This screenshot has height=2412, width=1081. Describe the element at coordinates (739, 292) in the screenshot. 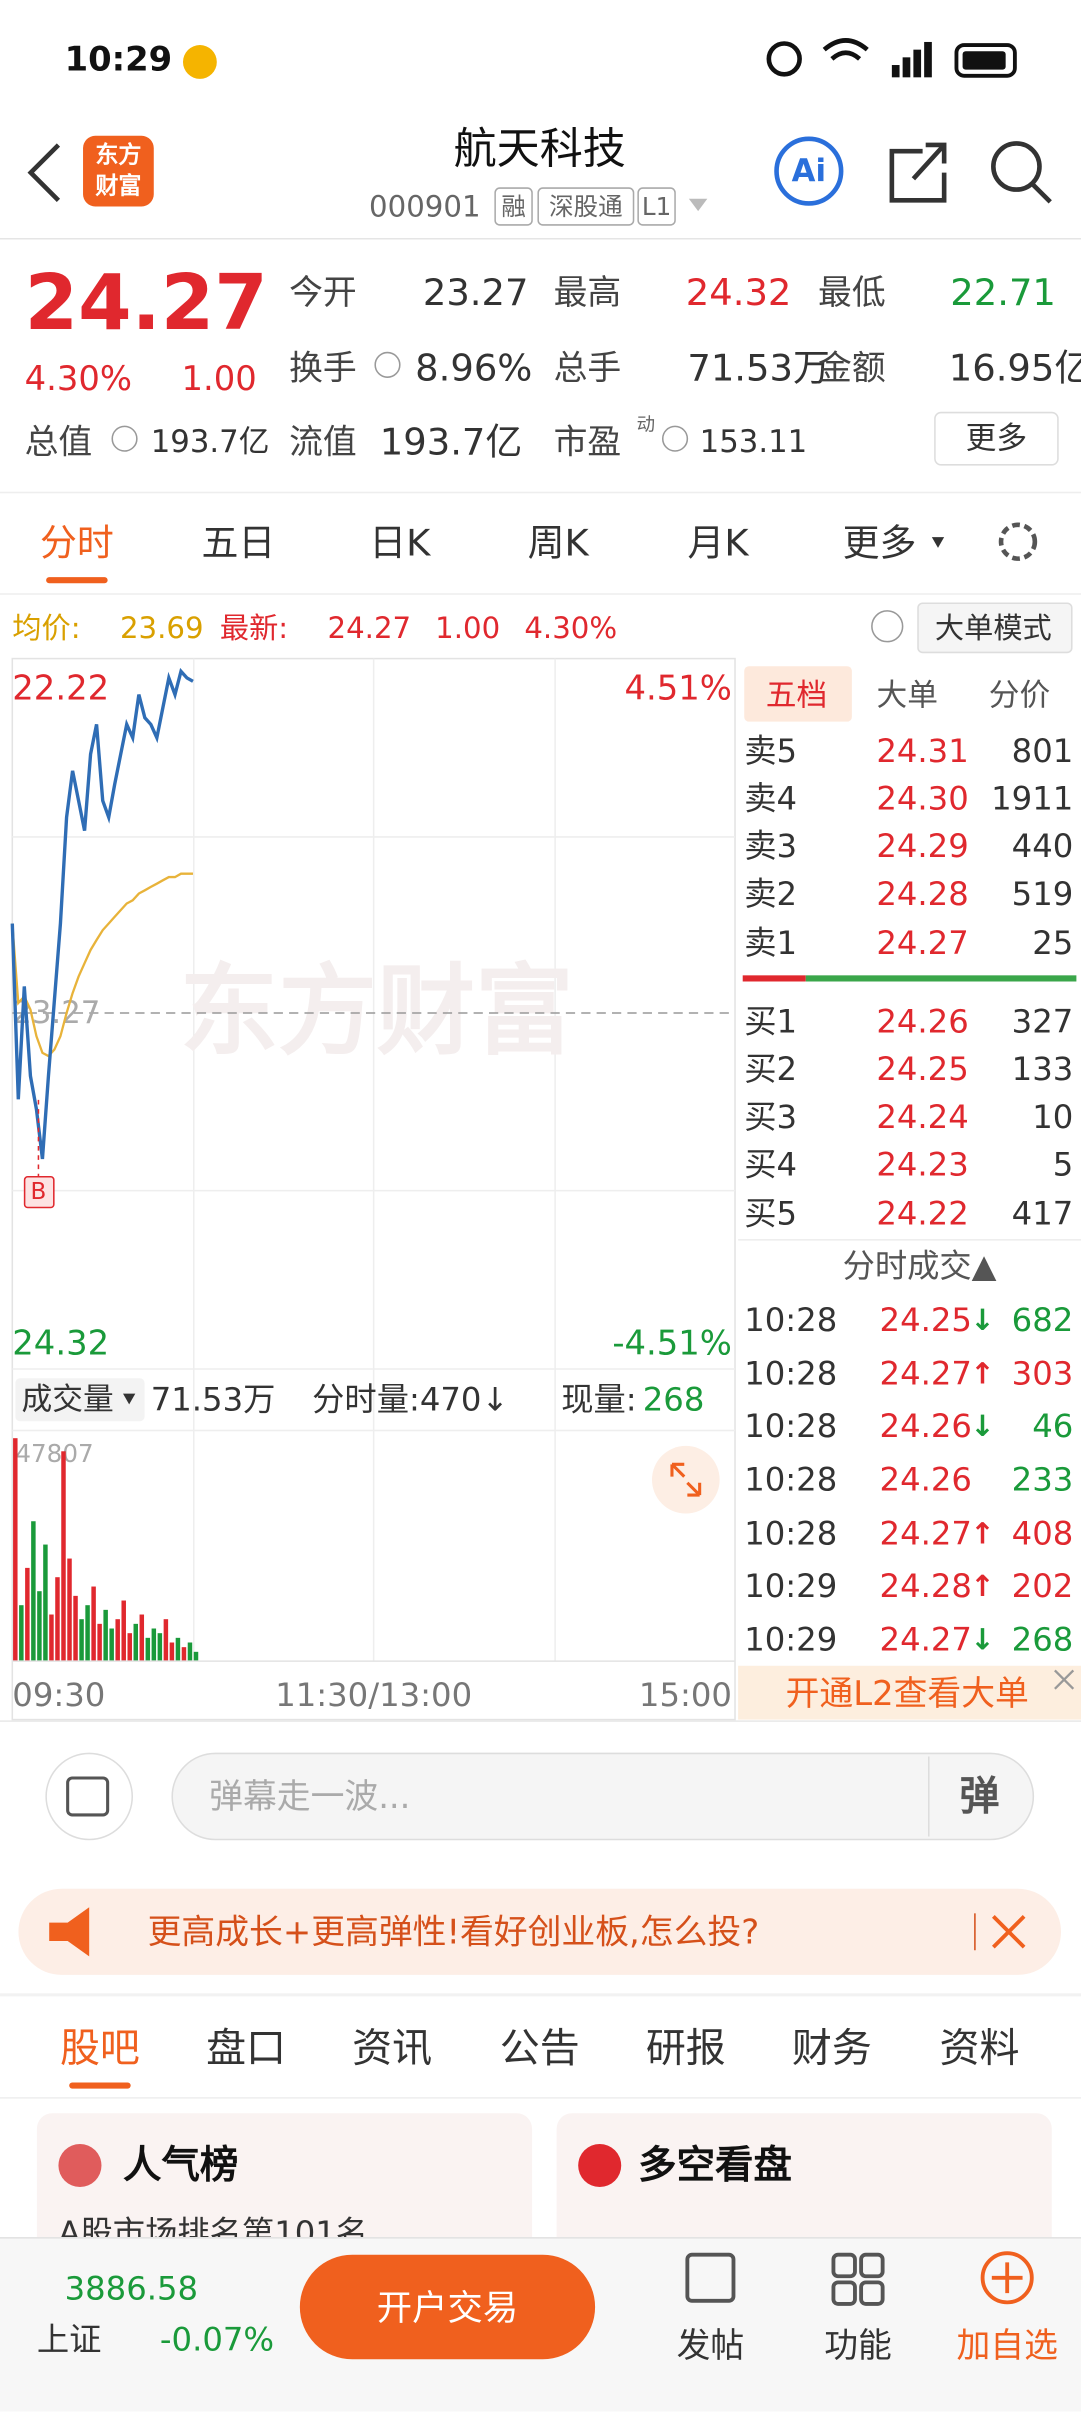

I see `field-value: 24.32` at that location.